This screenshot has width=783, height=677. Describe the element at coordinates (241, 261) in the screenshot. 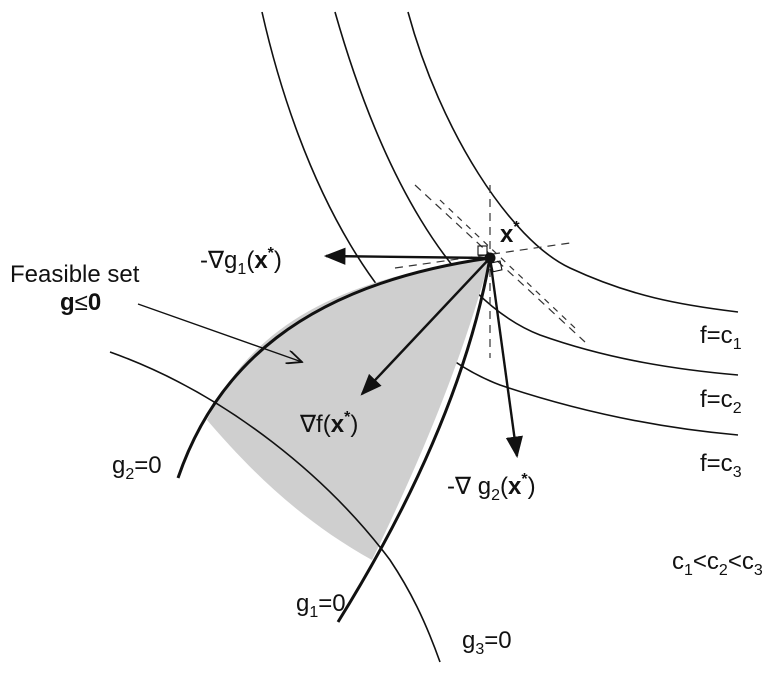

I see `neg-grad-g1-label: -∇g1(x*)` at that location.